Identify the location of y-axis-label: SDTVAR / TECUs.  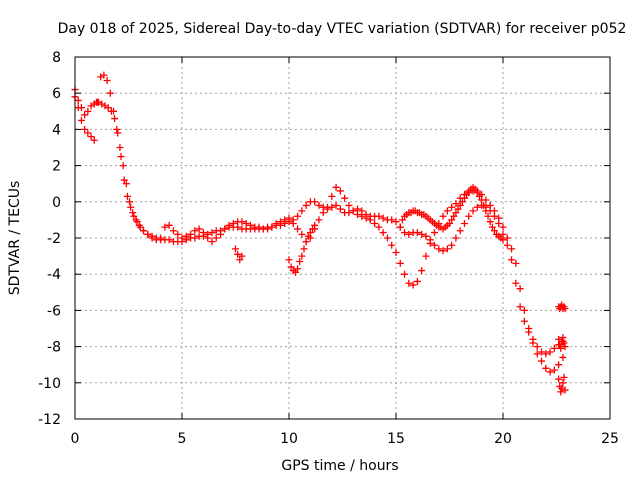
(15, 238).